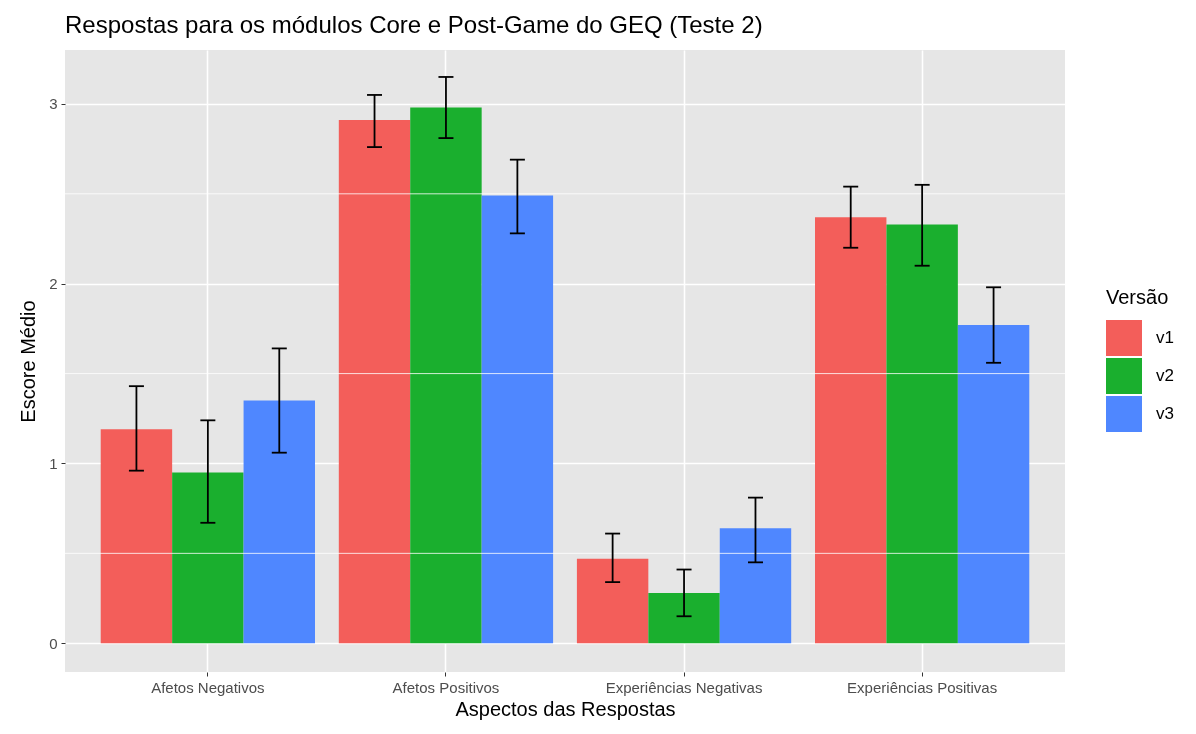 This screenshot has height=734, width=1196. What do you see at coordinates (1137, 297) in the screenshot?
I see `legend-title: Versão` at bounding box center [1137, 297].